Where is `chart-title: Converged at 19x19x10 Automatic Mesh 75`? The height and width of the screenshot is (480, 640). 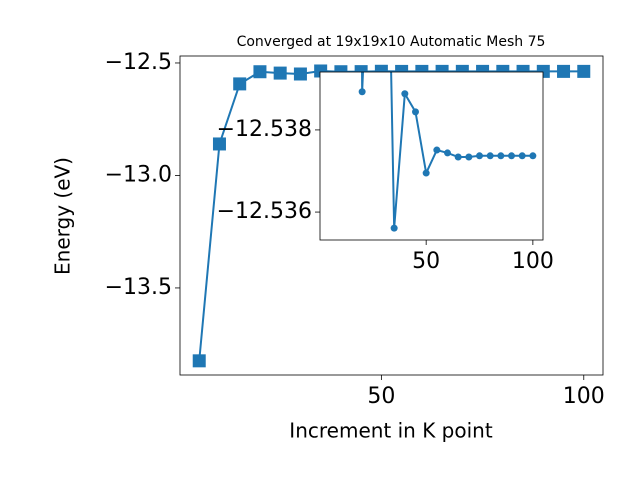 chart-title: Converged at 19x19x10 Automatic Mesh 75 is located at coordinates (391, 42).